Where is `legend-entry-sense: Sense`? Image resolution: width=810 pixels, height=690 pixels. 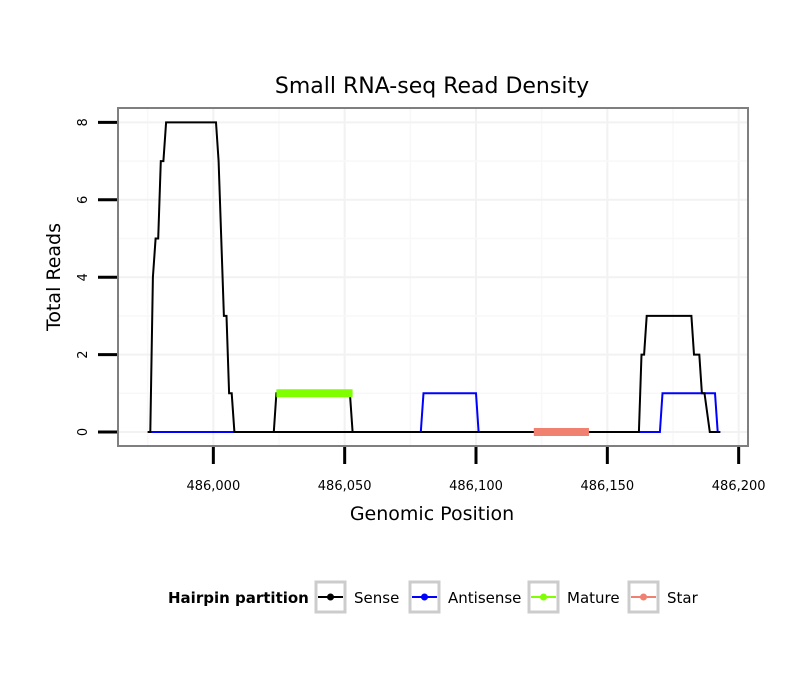
legend-entry-sense: Sense is located at coordinates (356, 597).